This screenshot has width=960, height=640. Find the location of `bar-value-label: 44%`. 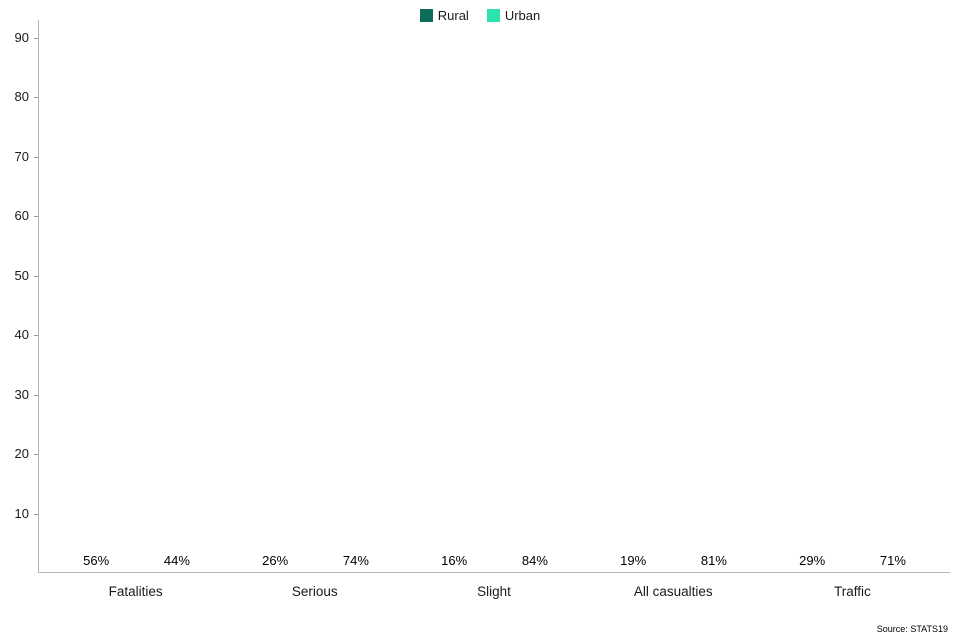

bar-value-label: 44% is located at coordinates (176, 560).